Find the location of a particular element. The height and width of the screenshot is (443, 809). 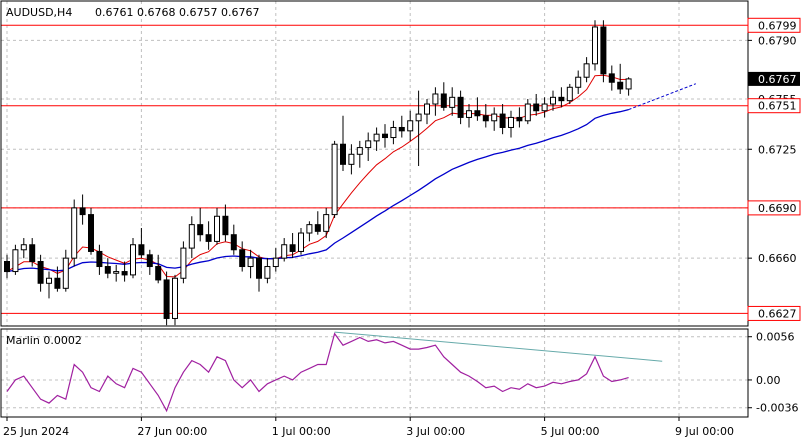

indicator-tick-label: 0.00 is located at coordinates (768, 380).